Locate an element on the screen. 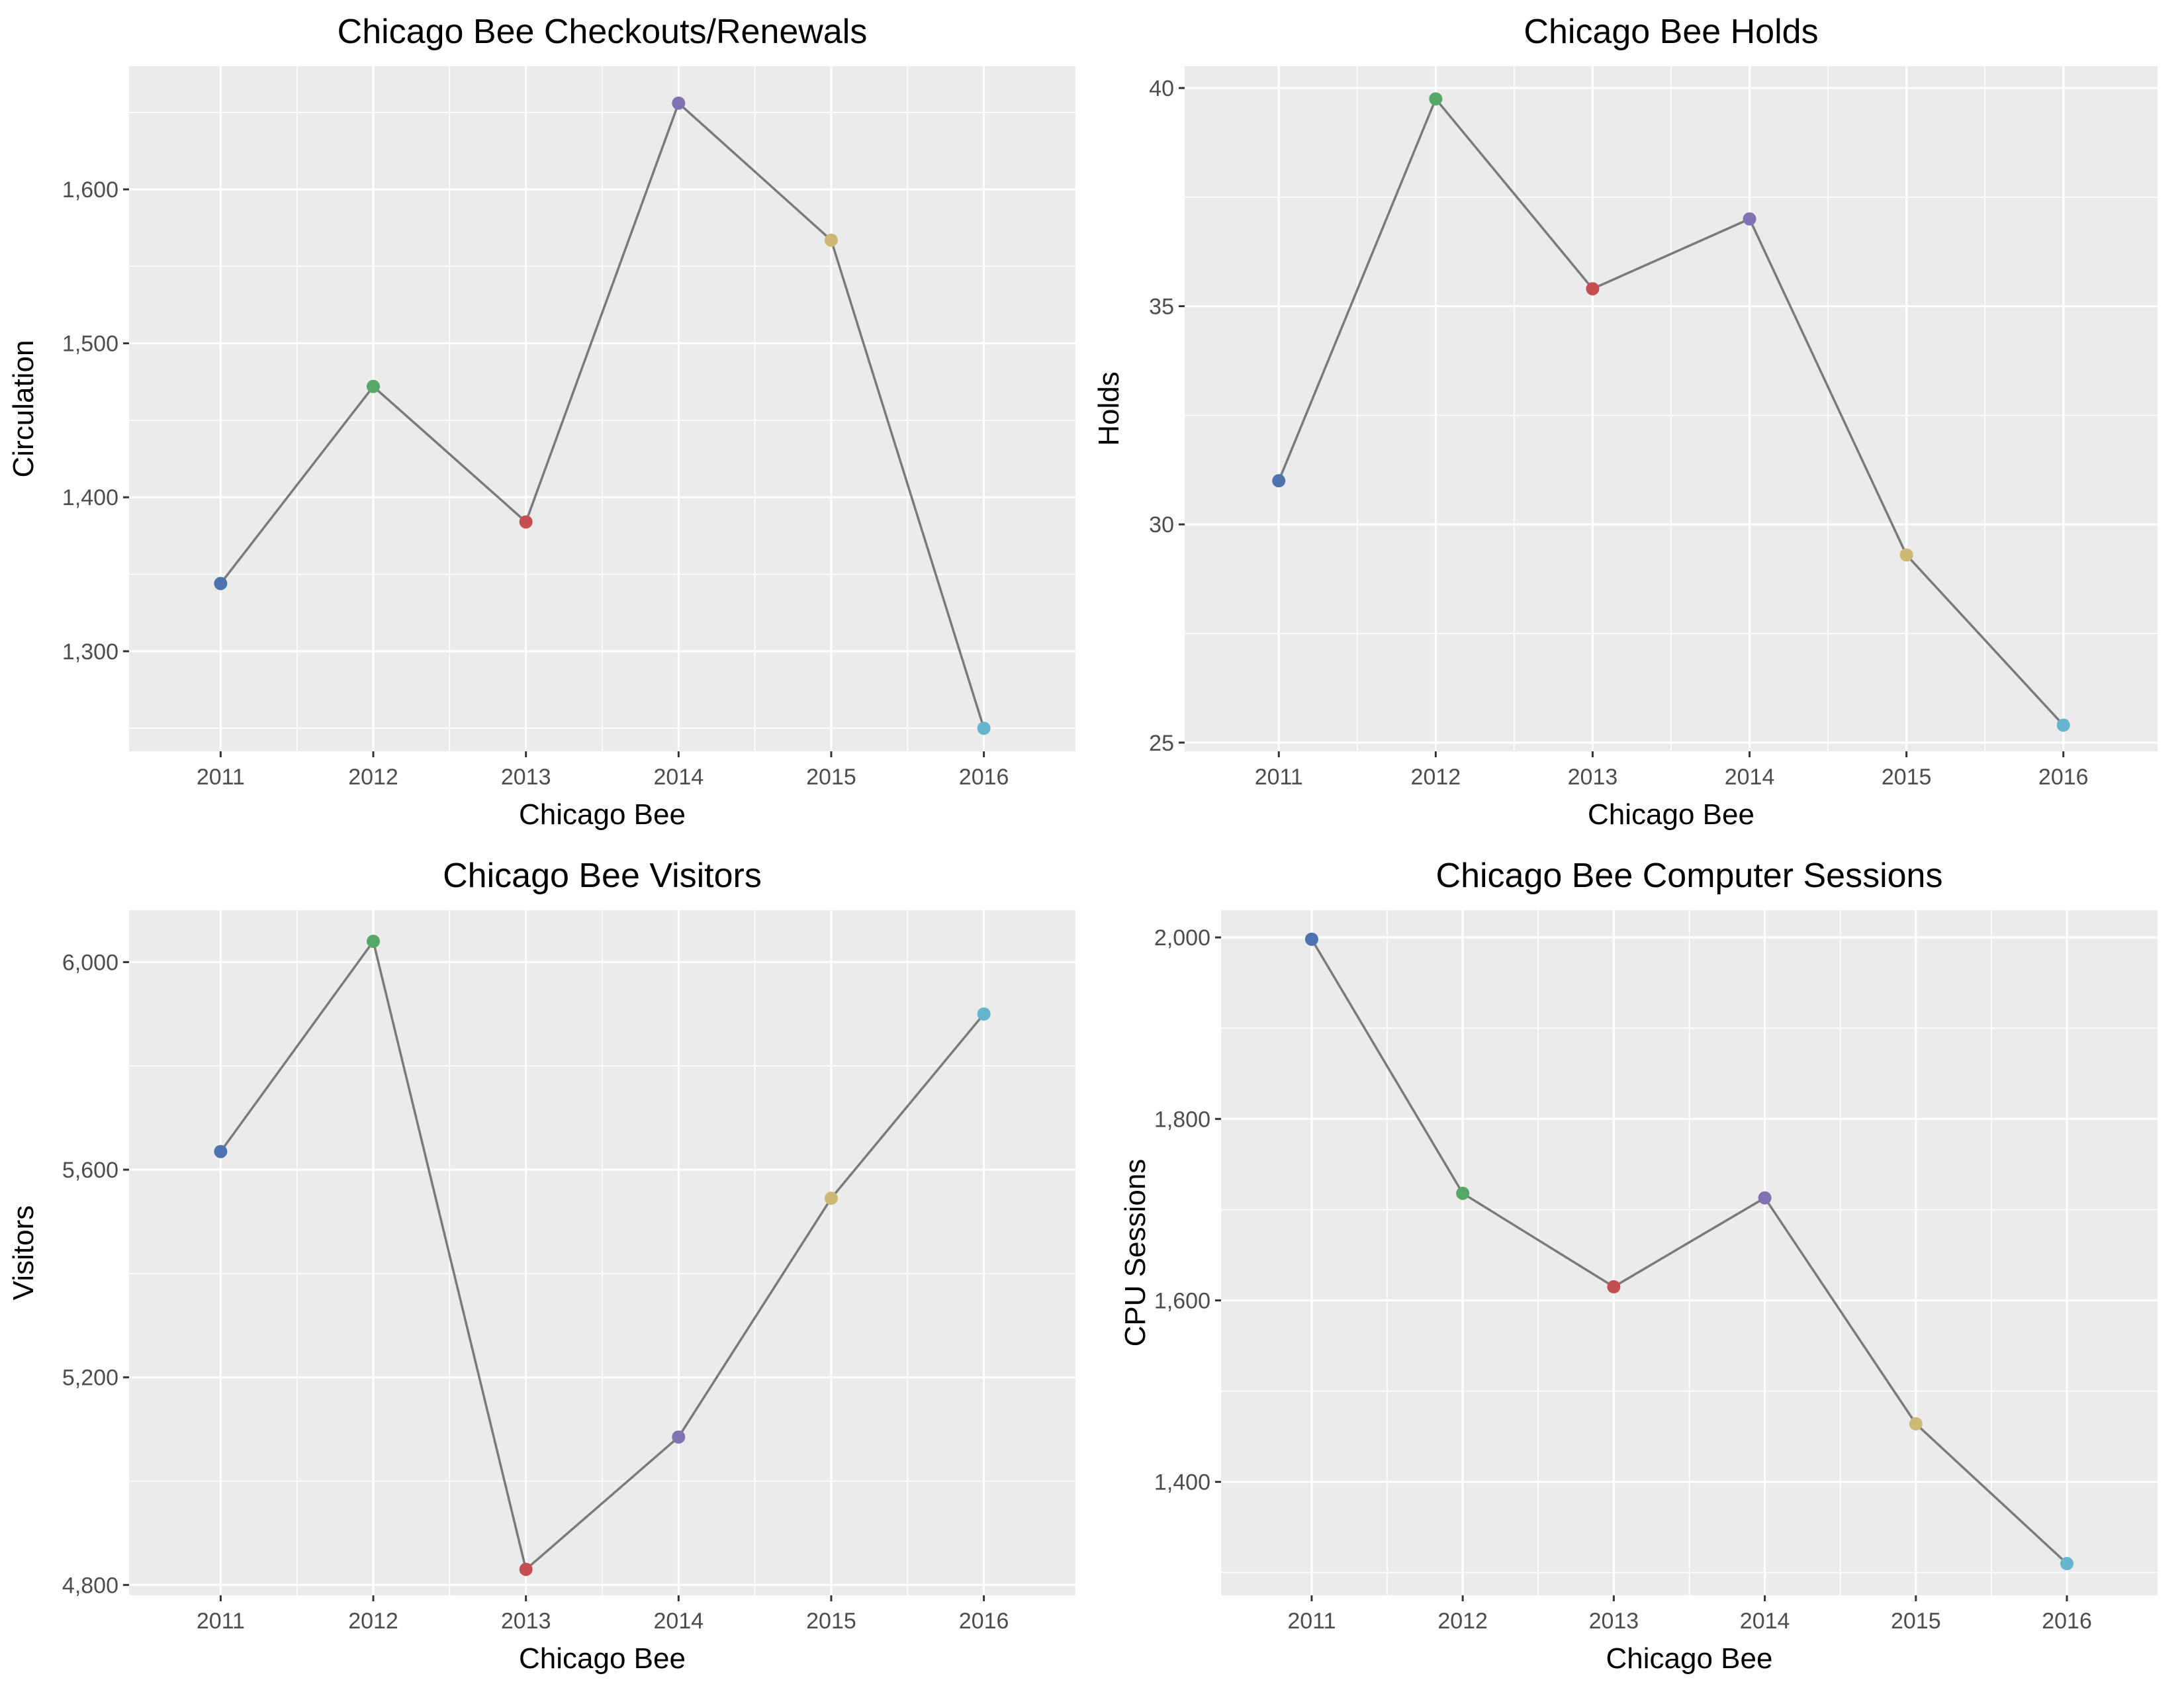  chart-title: Chicago Bee Holds is located at coordinates (1671, 32).